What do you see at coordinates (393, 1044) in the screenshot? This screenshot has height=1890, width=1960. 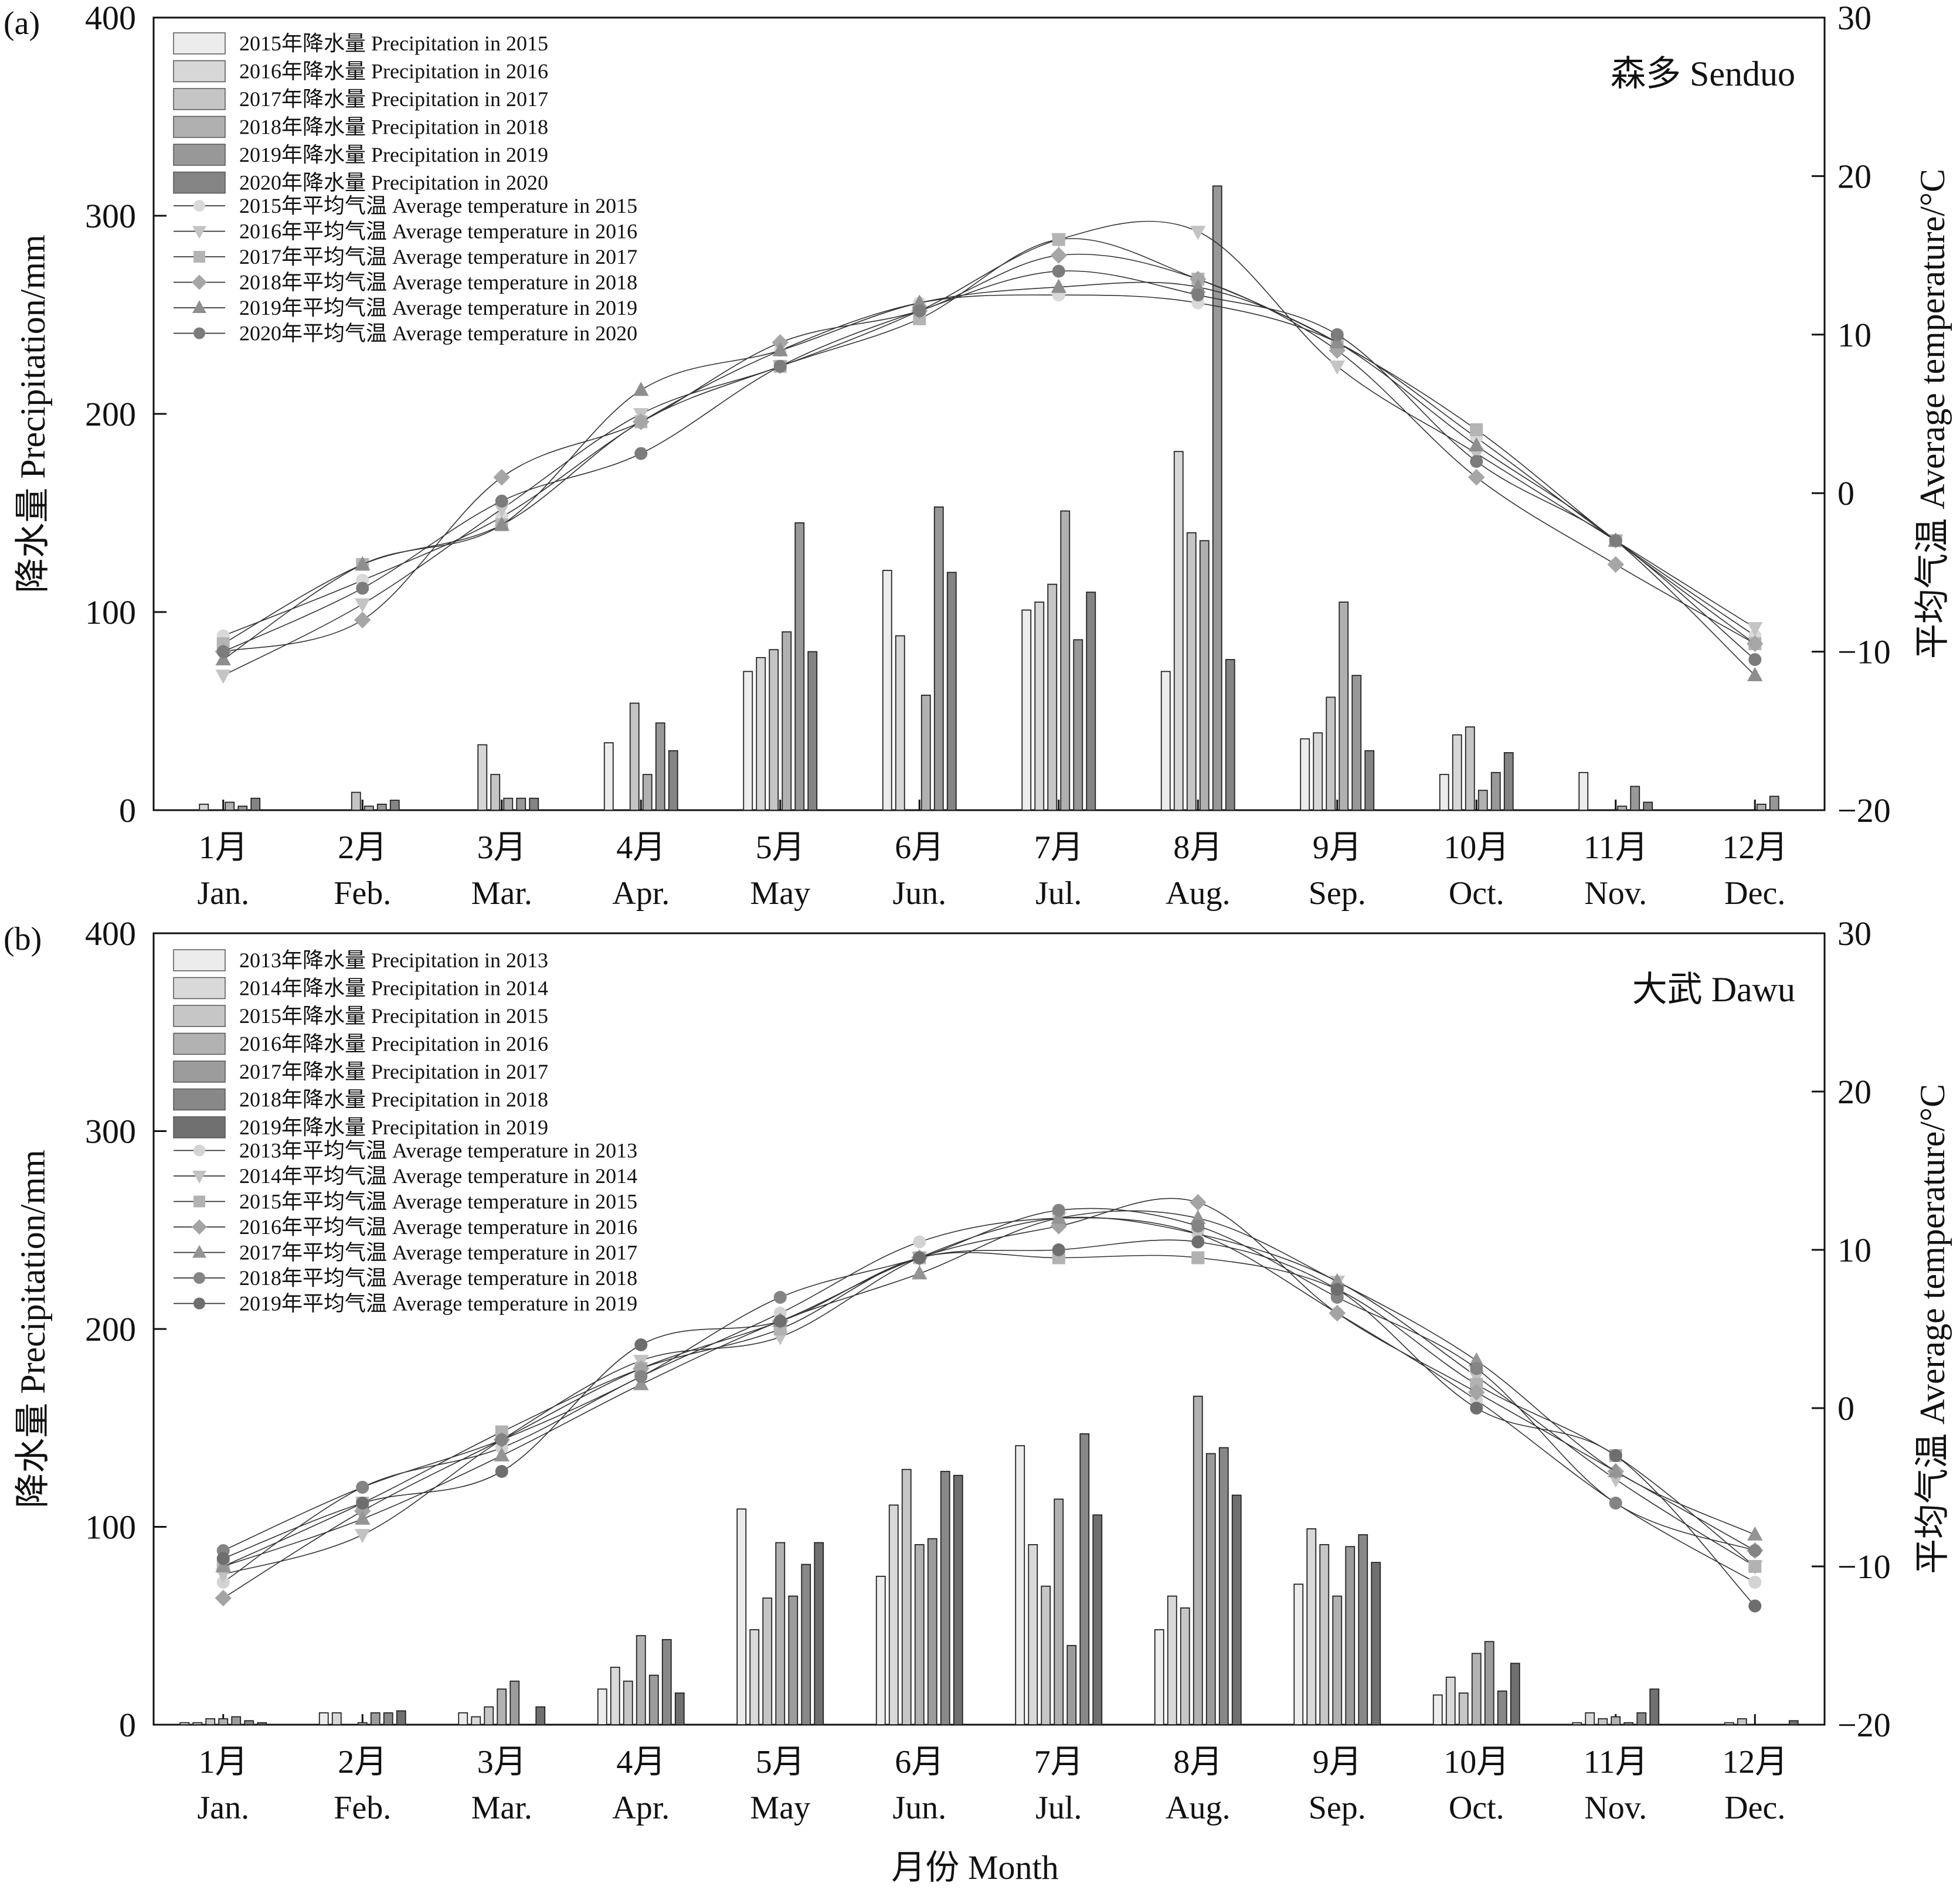 I see `legend-label-precipitation: 2016年降水量 Precipitation in 2016` at bounding box center [393, 1044].